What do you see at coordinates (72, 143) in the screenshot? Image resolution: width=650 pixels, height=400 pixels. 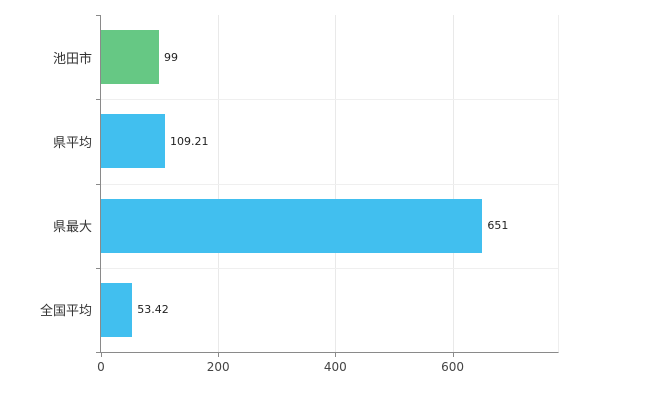 I see `category-label: 県平均` at bounding box center [72, 143].